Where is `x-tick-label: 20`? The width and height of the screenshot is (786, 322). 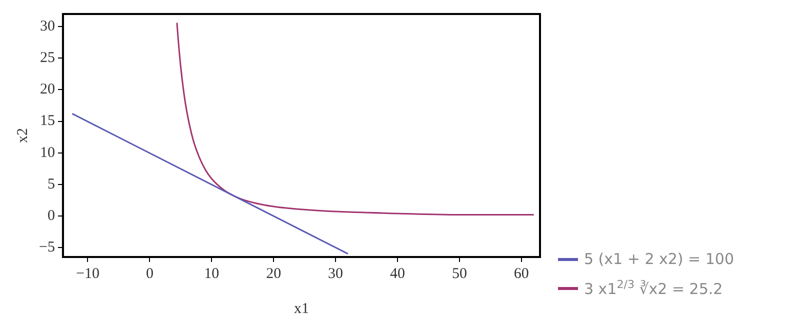 x-tick-label: 20 is located at coordinates (274, 274).